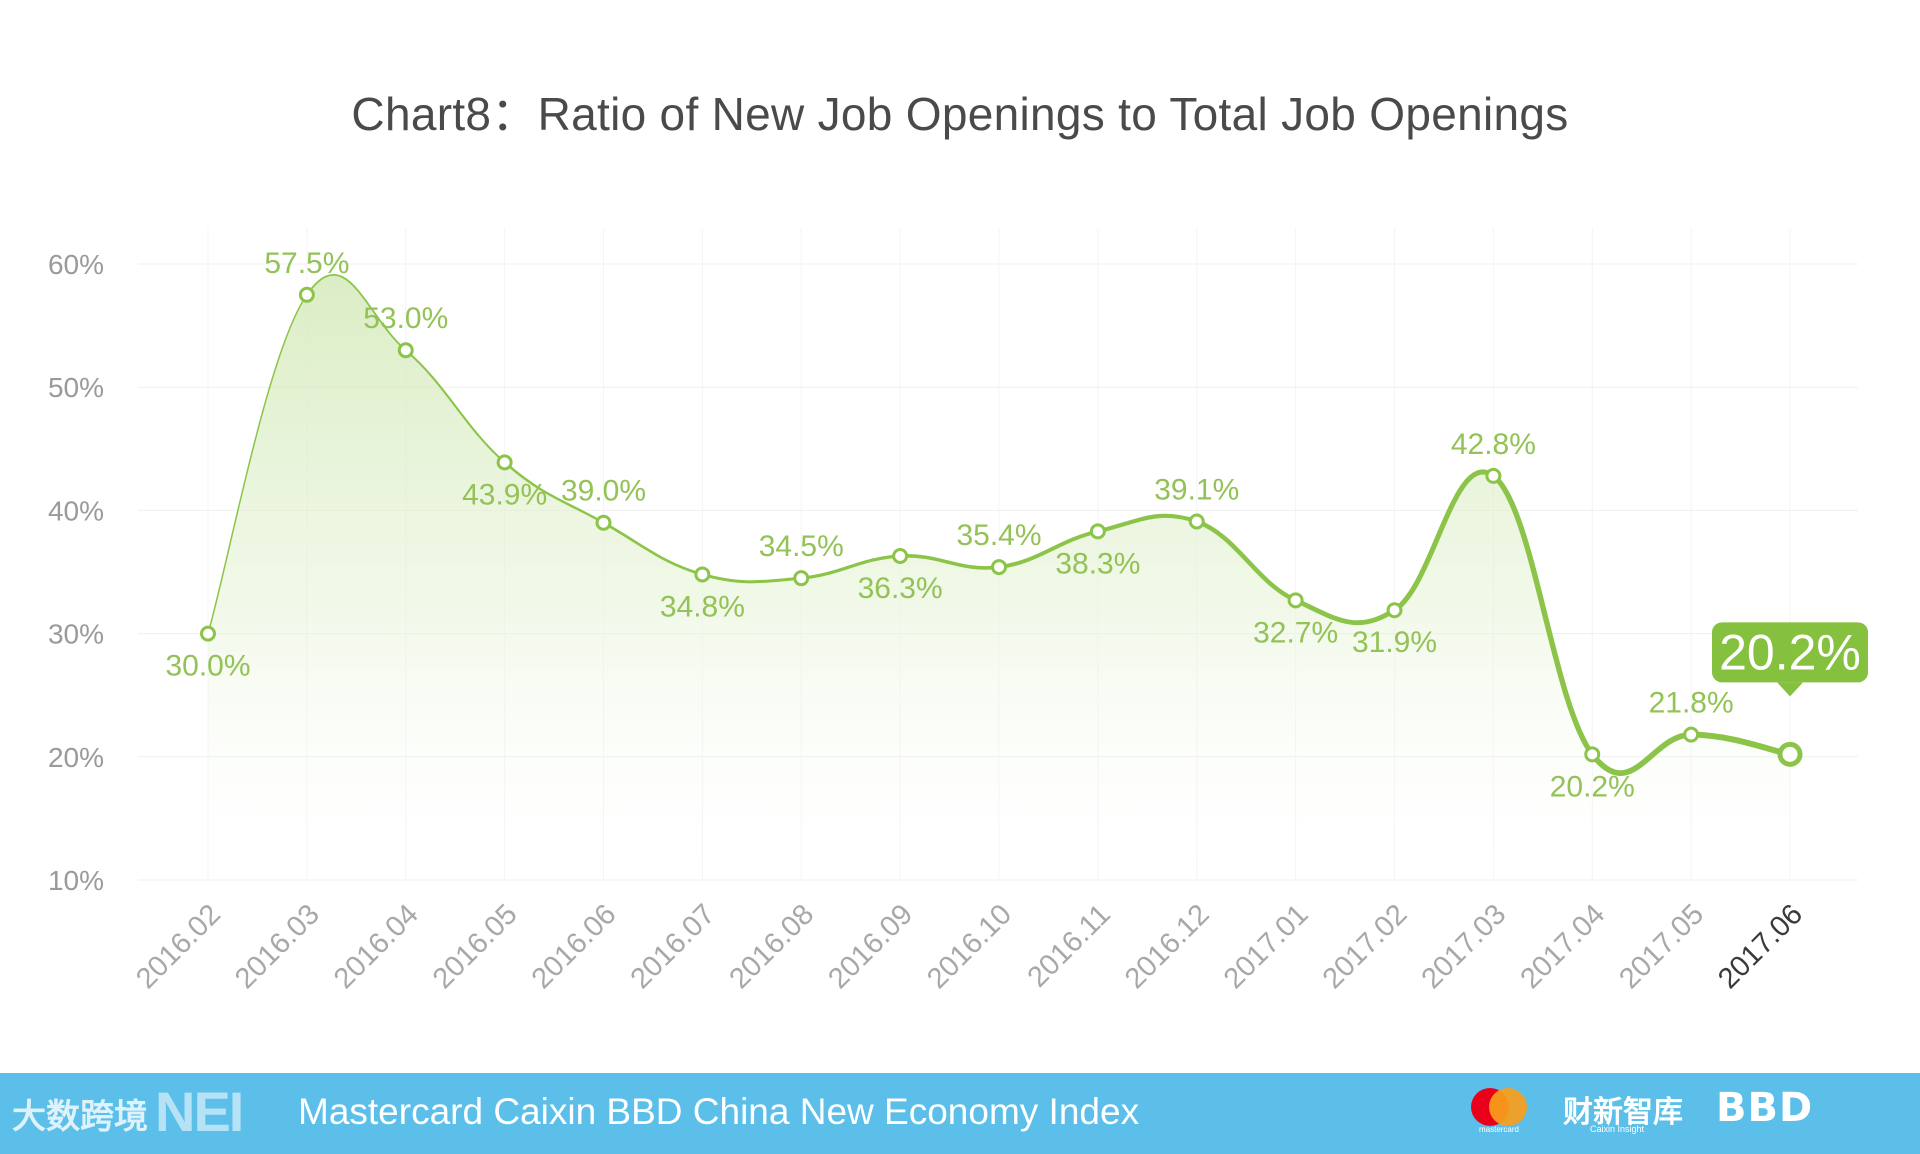 Image resolution: width=1920 pixels, height=1154 pixels. What do you see at coordinates (405, 318) in the screenshot?
I see `data-label: 53.0%` at bounding box center [405, 318].